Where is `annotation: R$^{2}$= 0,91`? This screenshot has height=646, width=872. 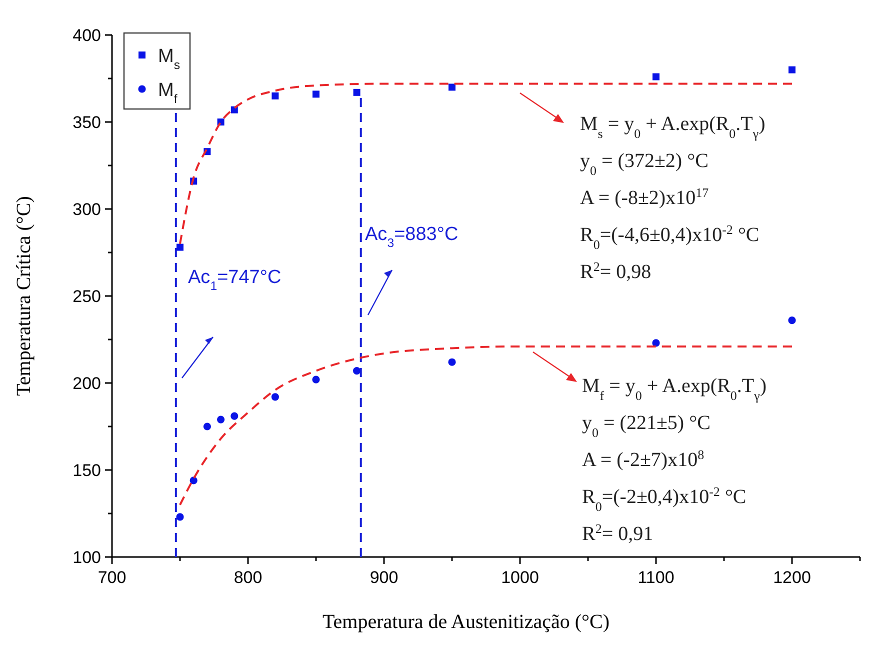
annotation: R$^{2}$= 0,91 is located at coordinates (618, 532).